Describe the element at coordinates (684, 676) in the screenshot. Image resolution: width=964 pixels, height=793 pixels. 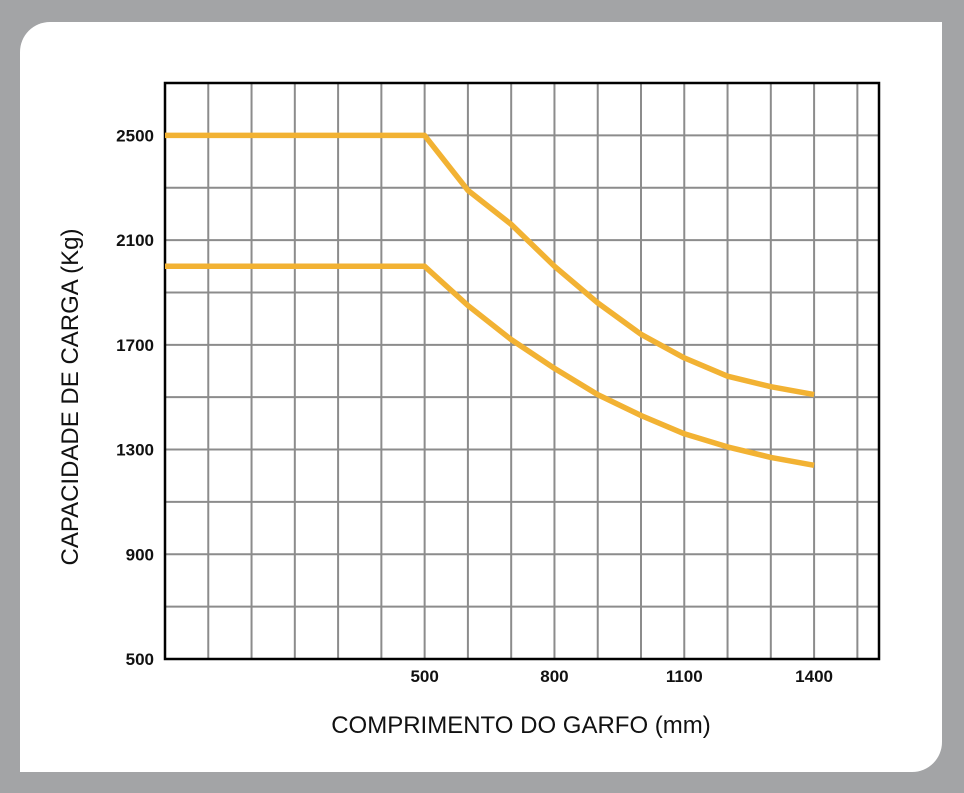
I see `x-tick-label: 1100` at that location.